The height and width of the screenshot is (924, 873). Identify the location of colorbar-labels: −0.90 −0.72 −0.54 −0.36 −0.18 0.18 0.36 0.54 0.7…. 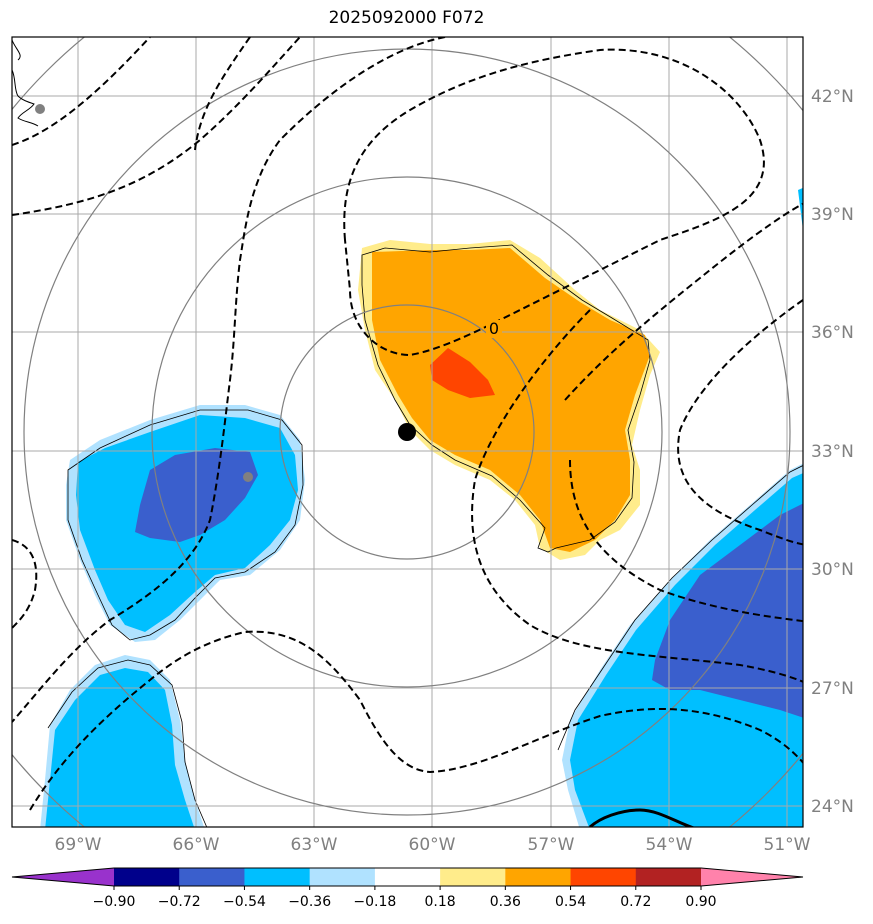
(405, 898).